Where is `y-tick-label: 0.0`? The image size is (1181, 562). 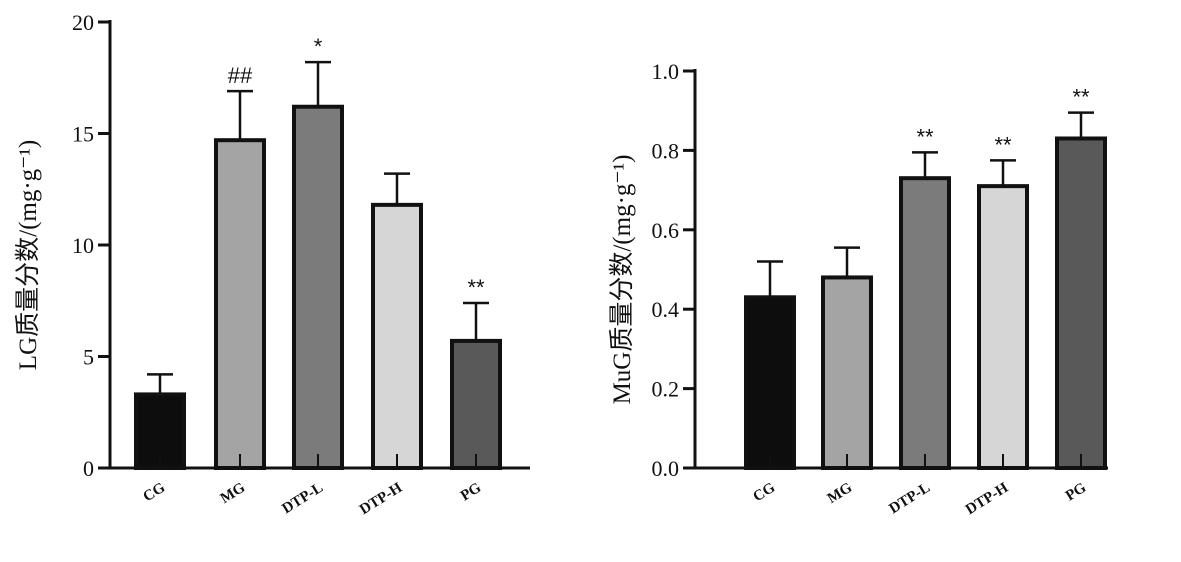 y-tick-label: 0.0 is located at coordinates (666, 468).